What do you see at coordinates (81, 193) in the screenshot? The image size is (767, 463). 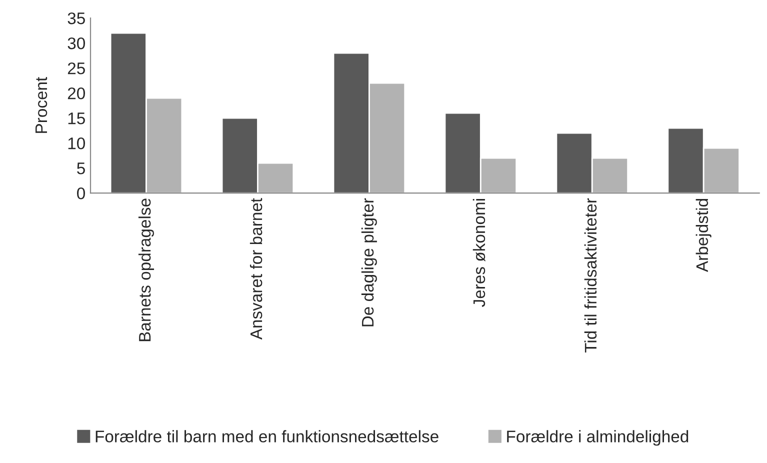 I see `y-tick-label: 0` at bounding box center [81, 193].